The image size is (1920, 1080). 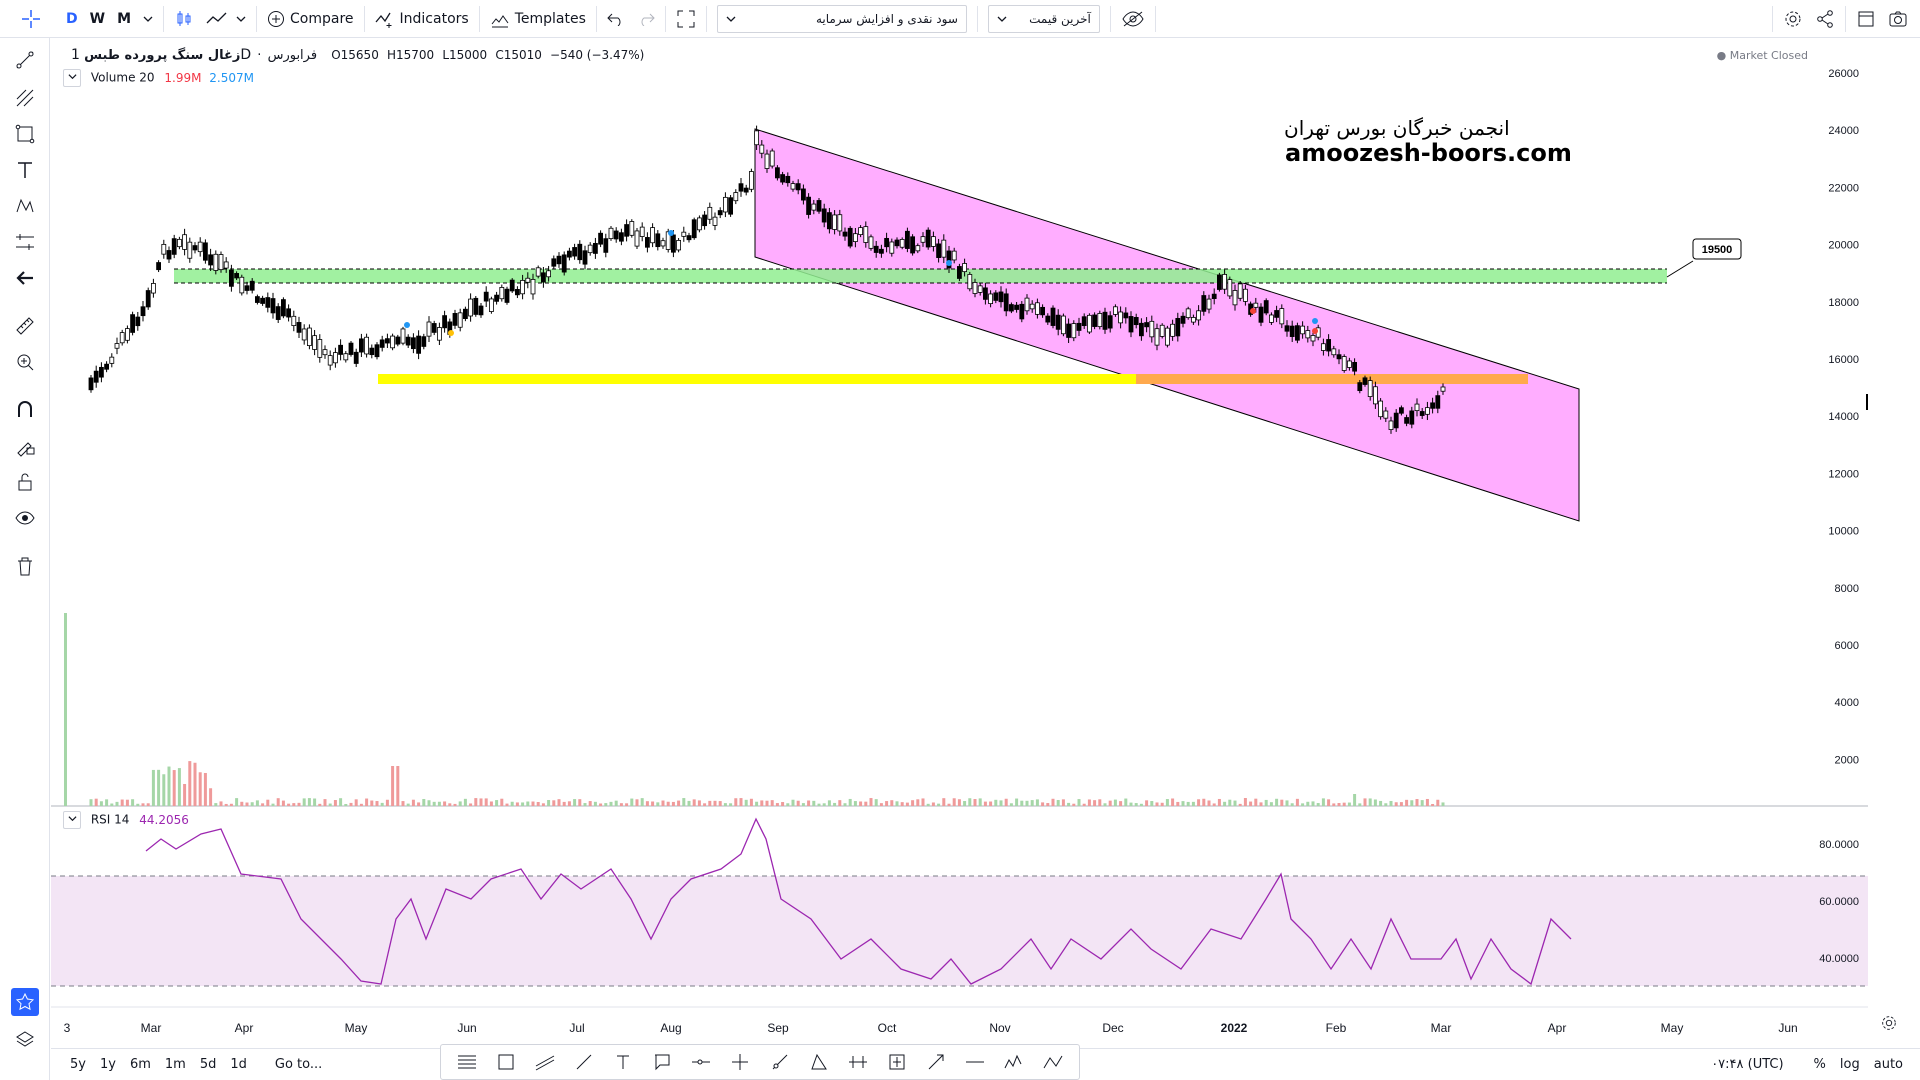 I want to click on pattern-icon, so click(x=25, y=206).